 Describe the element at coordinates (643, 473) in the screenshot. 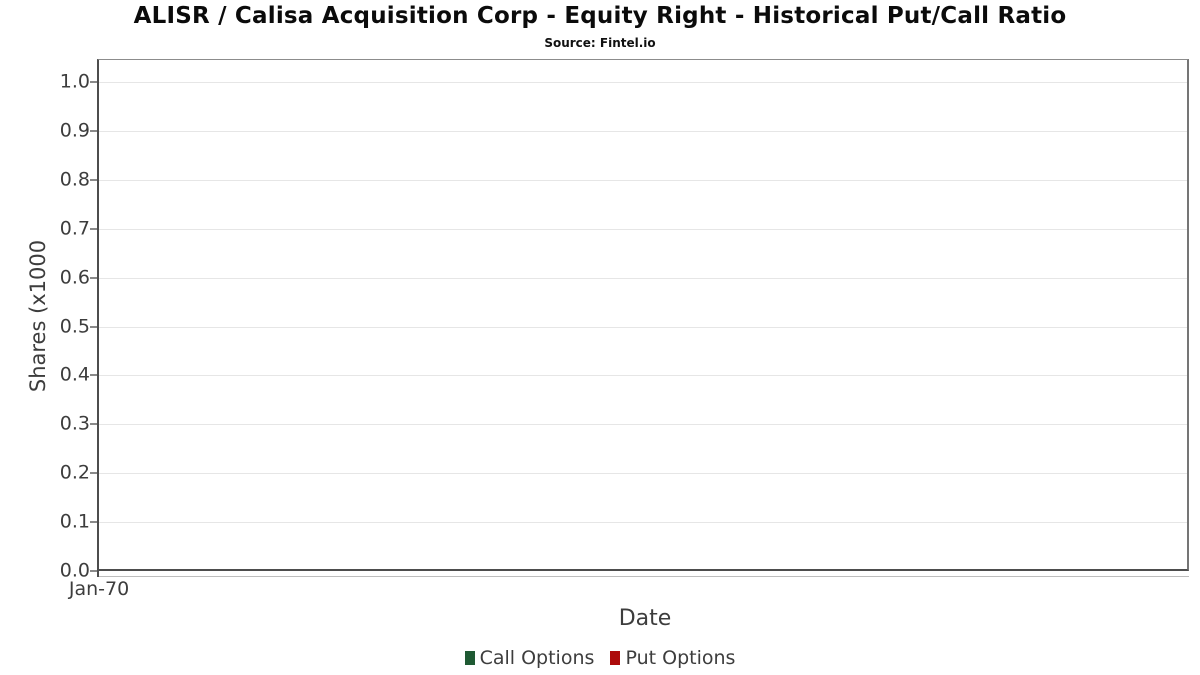

I see `gridline-y-0.2` at that location.